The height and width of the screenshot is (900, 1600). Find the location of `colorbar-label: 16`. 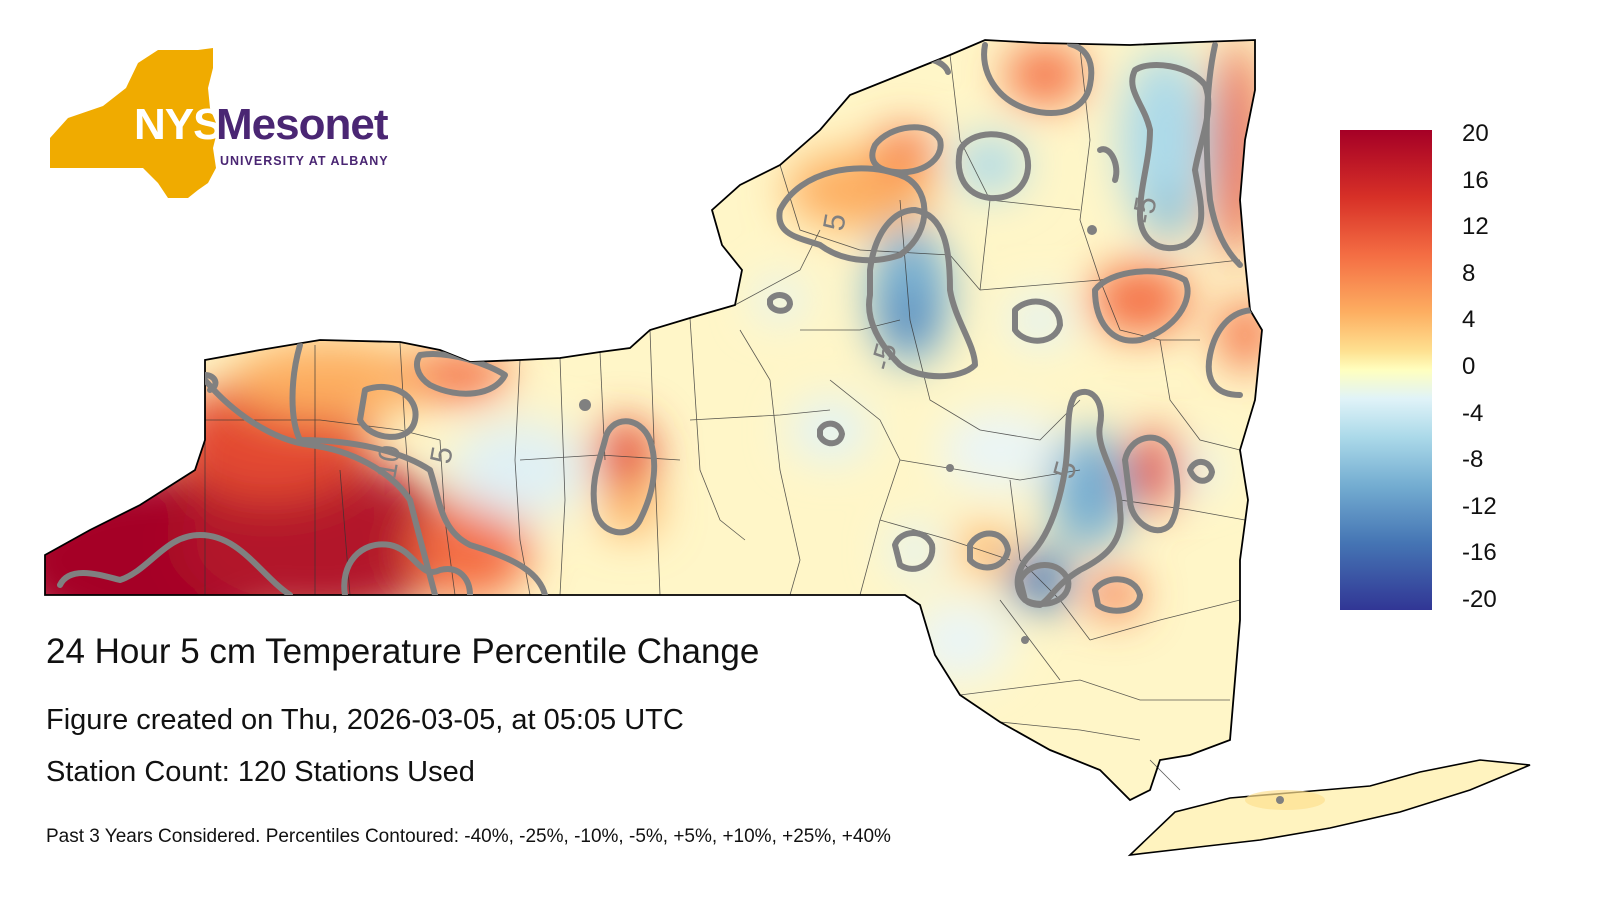

colorbar-label: 16 is located at coordinates (1475, 180).